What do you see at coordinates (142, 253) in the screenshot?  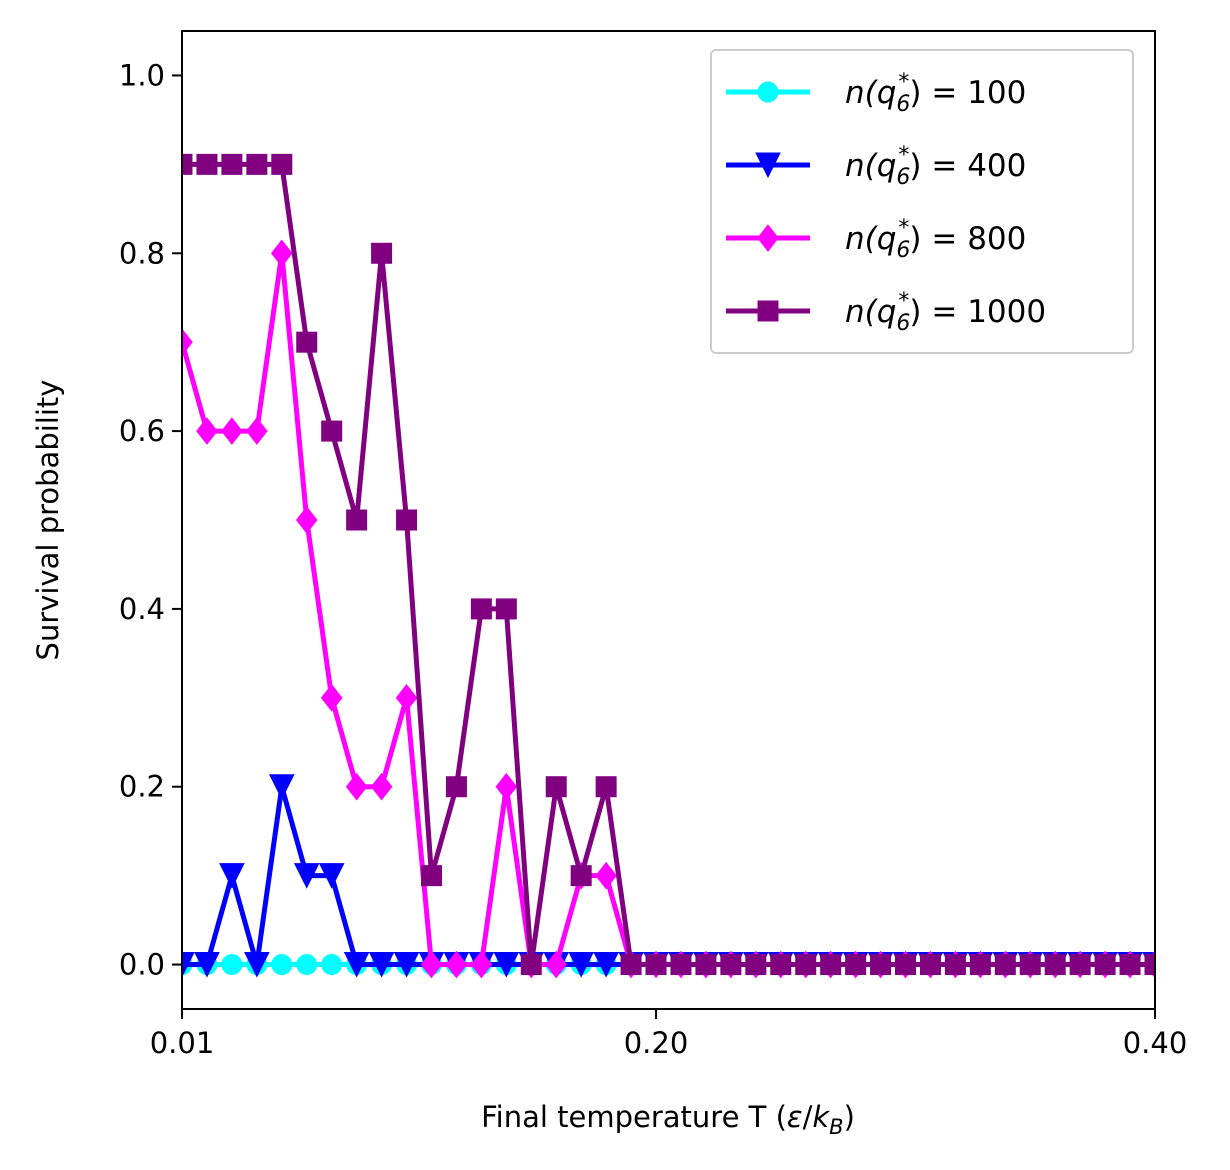 I see `y-tick-label: 0.8` at bounding box center [142, 253].